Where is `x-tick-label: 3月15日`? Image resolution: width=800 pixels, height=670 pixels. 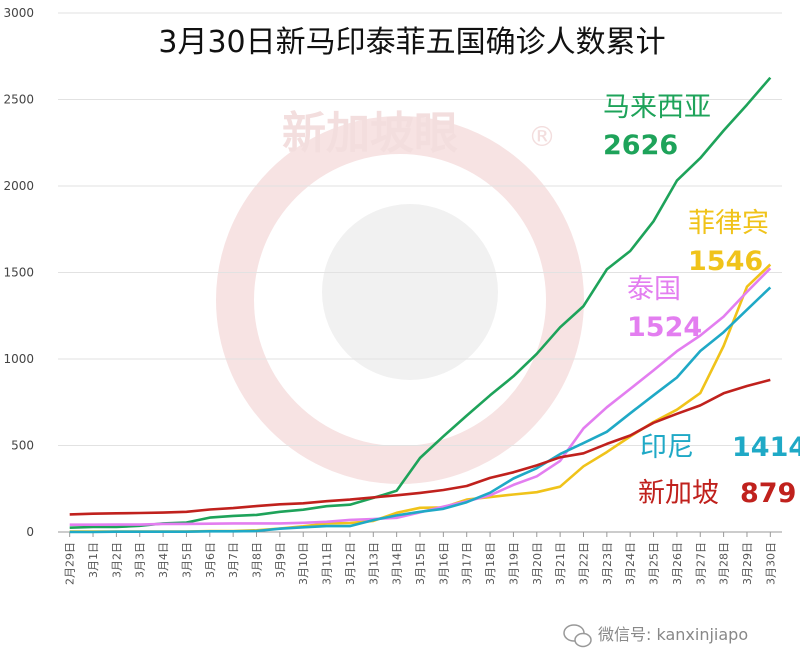
x-tick-label: 3月15日 is located at coordinates (420, 563).